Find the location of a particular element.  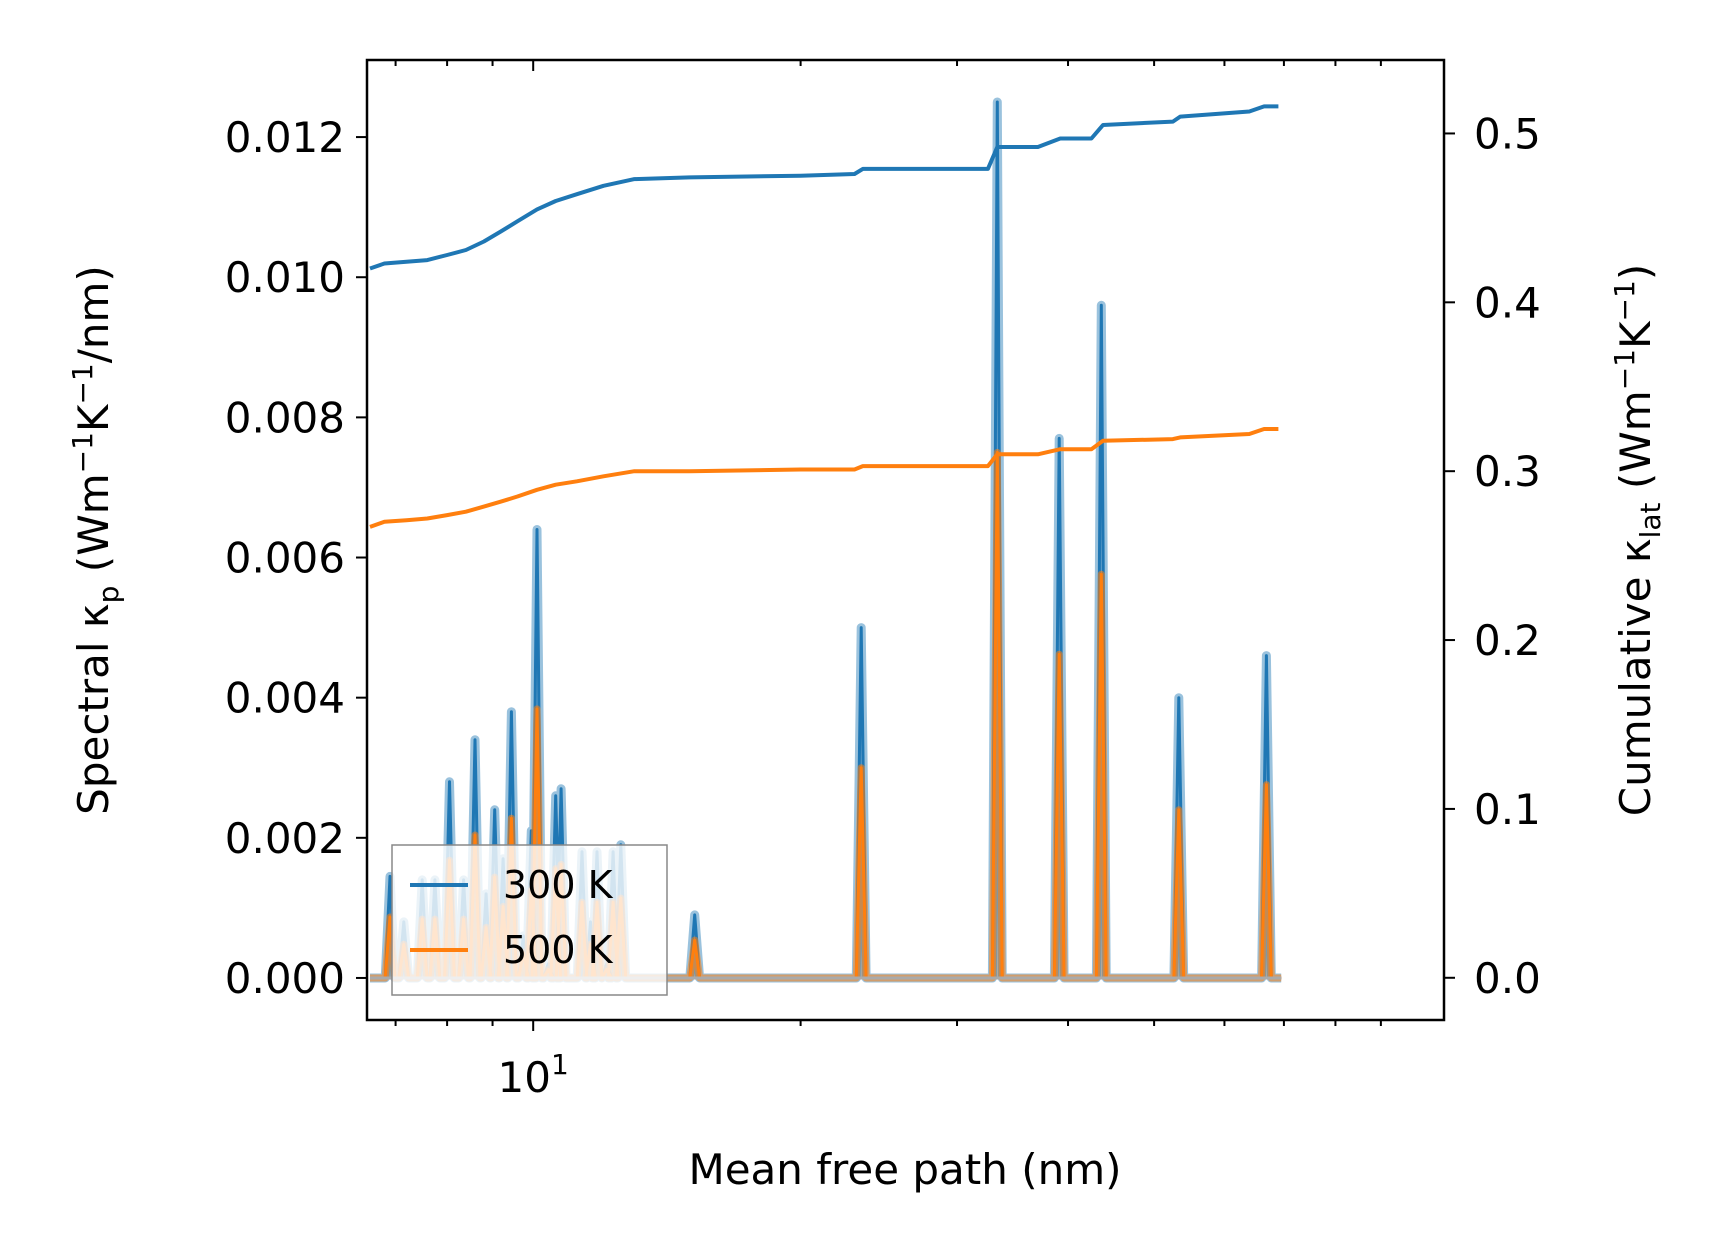

y-right-tick-label: 0.2 is located at coordinates (1507, 640).